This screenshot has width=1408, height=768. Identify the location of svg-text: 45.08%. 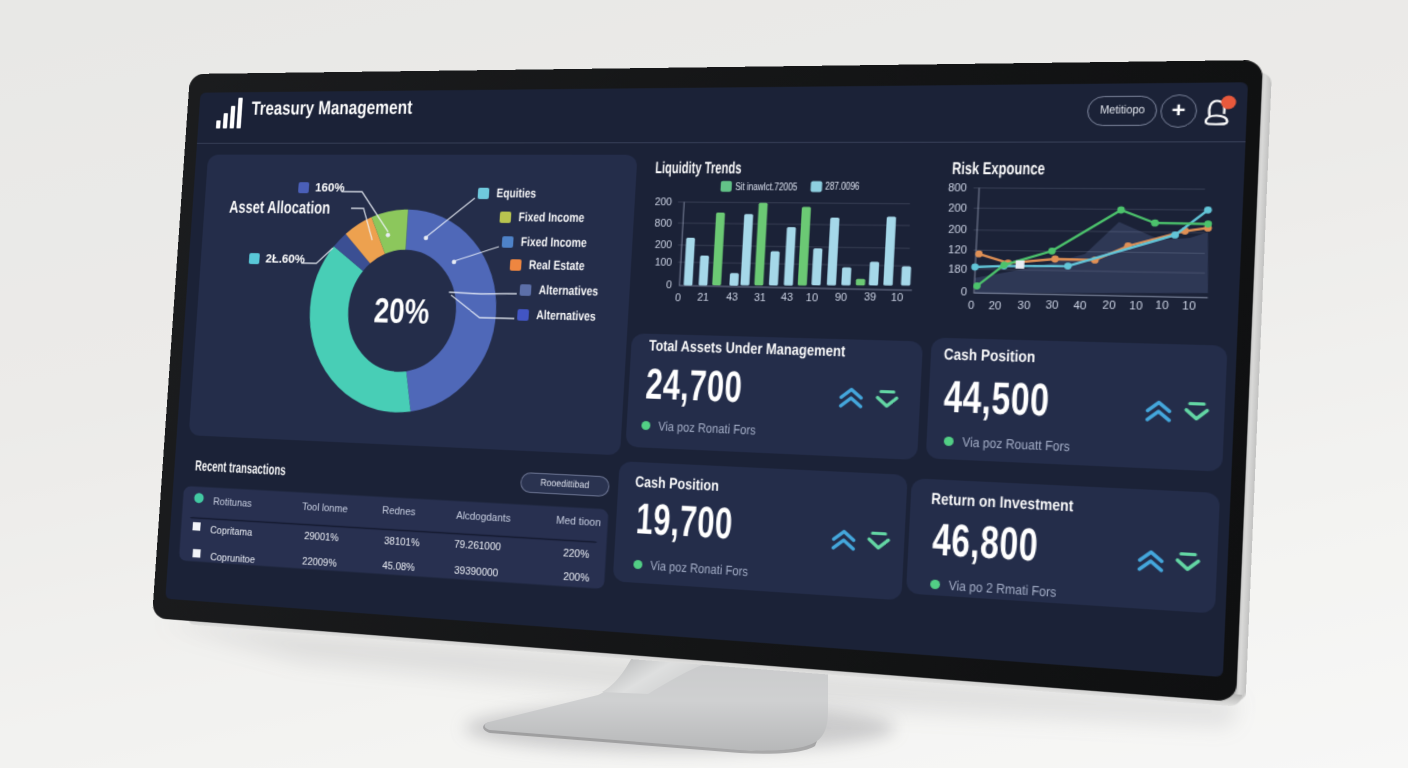
(398, 566).